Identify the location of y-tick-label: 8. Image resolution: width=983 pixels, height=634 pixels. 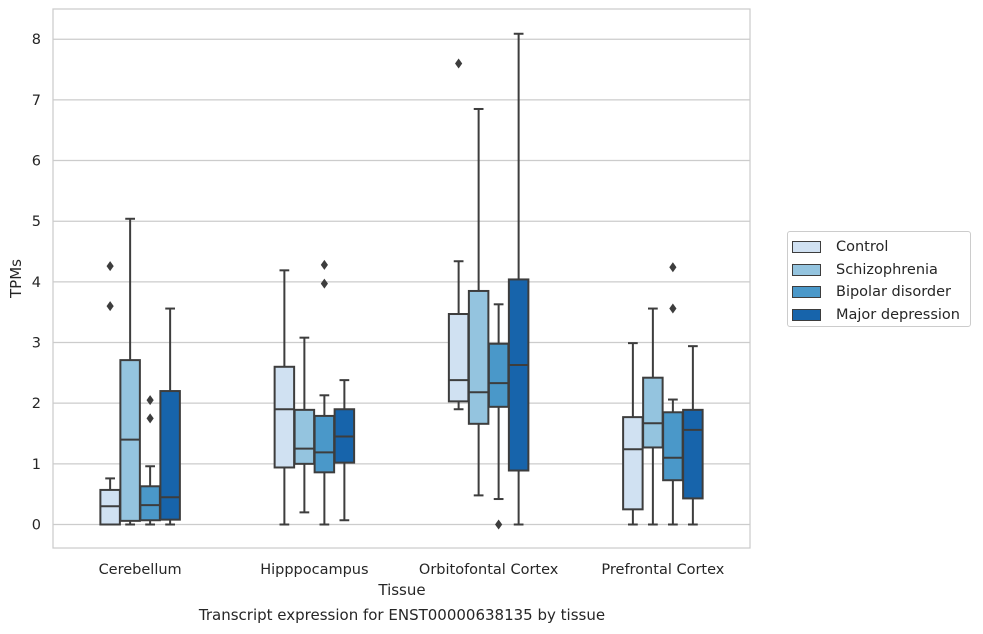
(36, 40).